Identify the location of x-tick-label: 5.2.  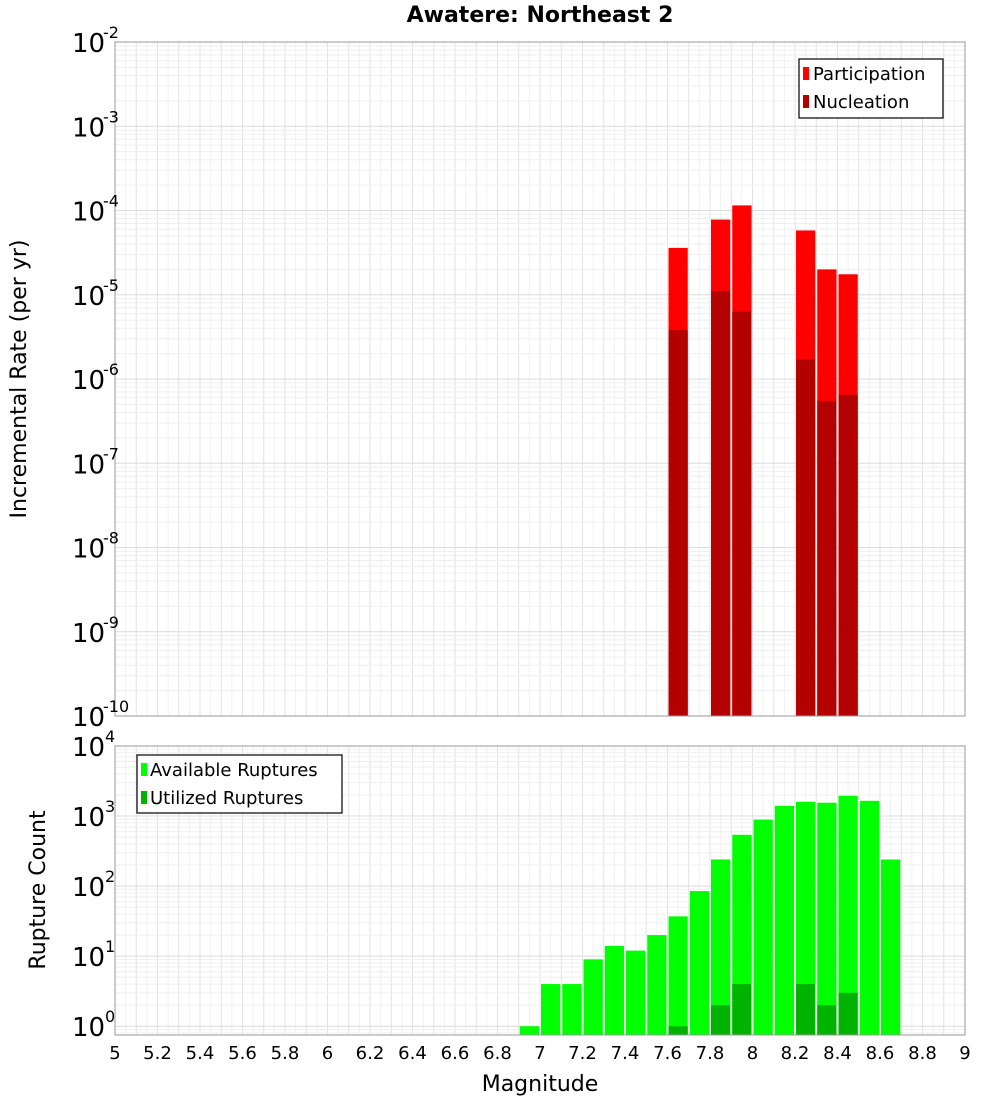
(157, 1053).